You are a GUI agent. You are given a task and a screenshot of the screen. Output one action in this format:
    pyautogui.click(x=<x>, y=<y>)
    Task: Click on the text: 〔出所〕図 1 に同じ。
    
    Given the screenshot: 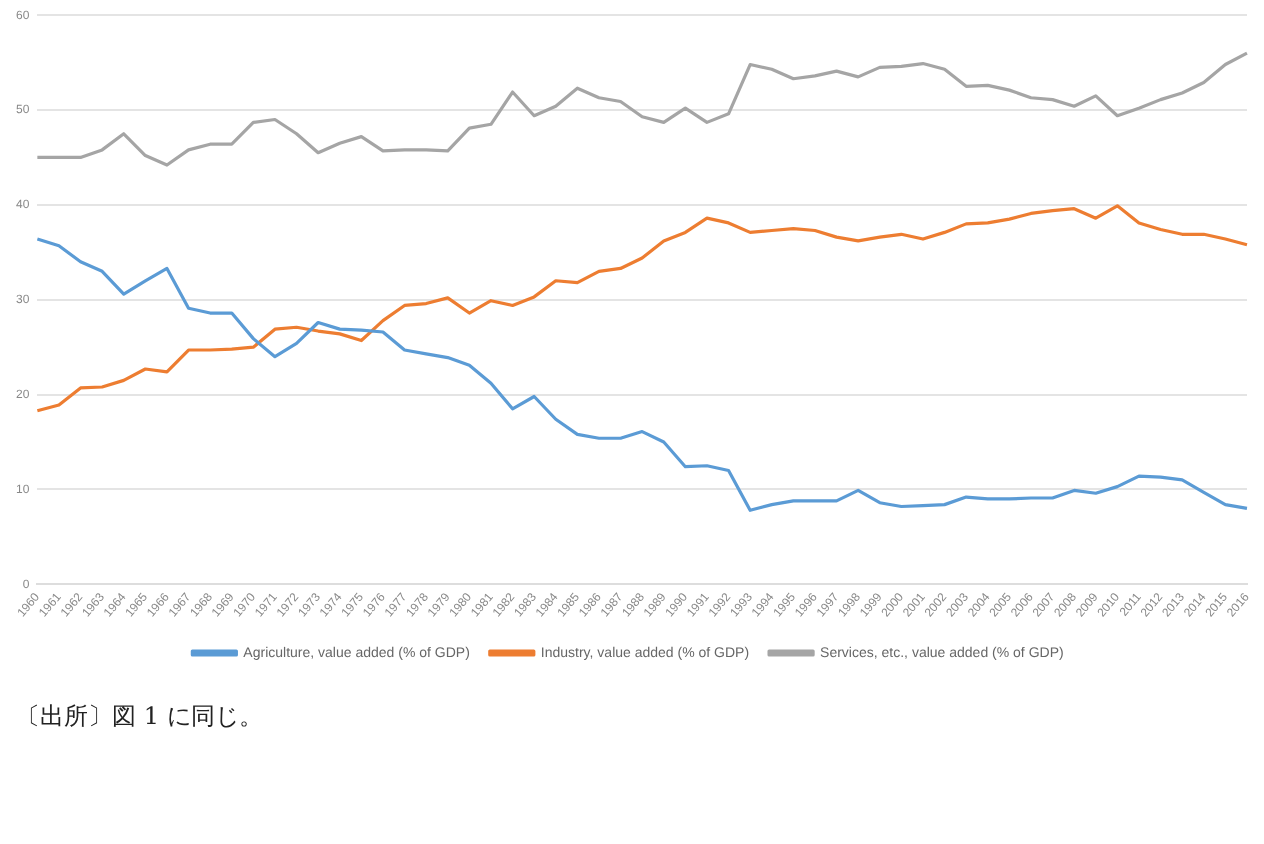 What is the action you would take?
    pyautogui.click(x=139, y=717)
    